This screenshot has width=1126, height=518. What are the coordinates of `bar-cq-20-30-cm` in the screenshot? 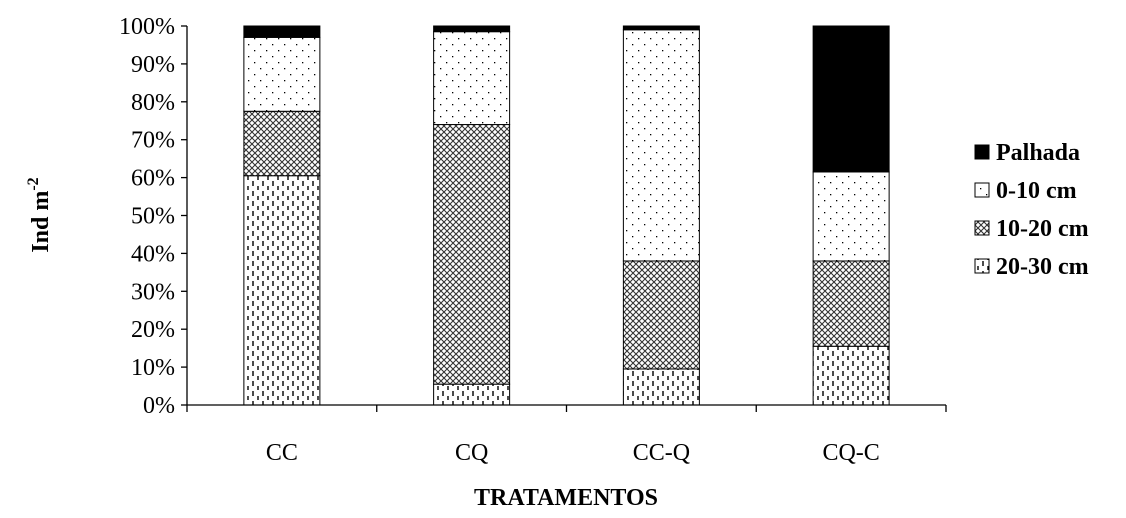 It's located at (472, 394).